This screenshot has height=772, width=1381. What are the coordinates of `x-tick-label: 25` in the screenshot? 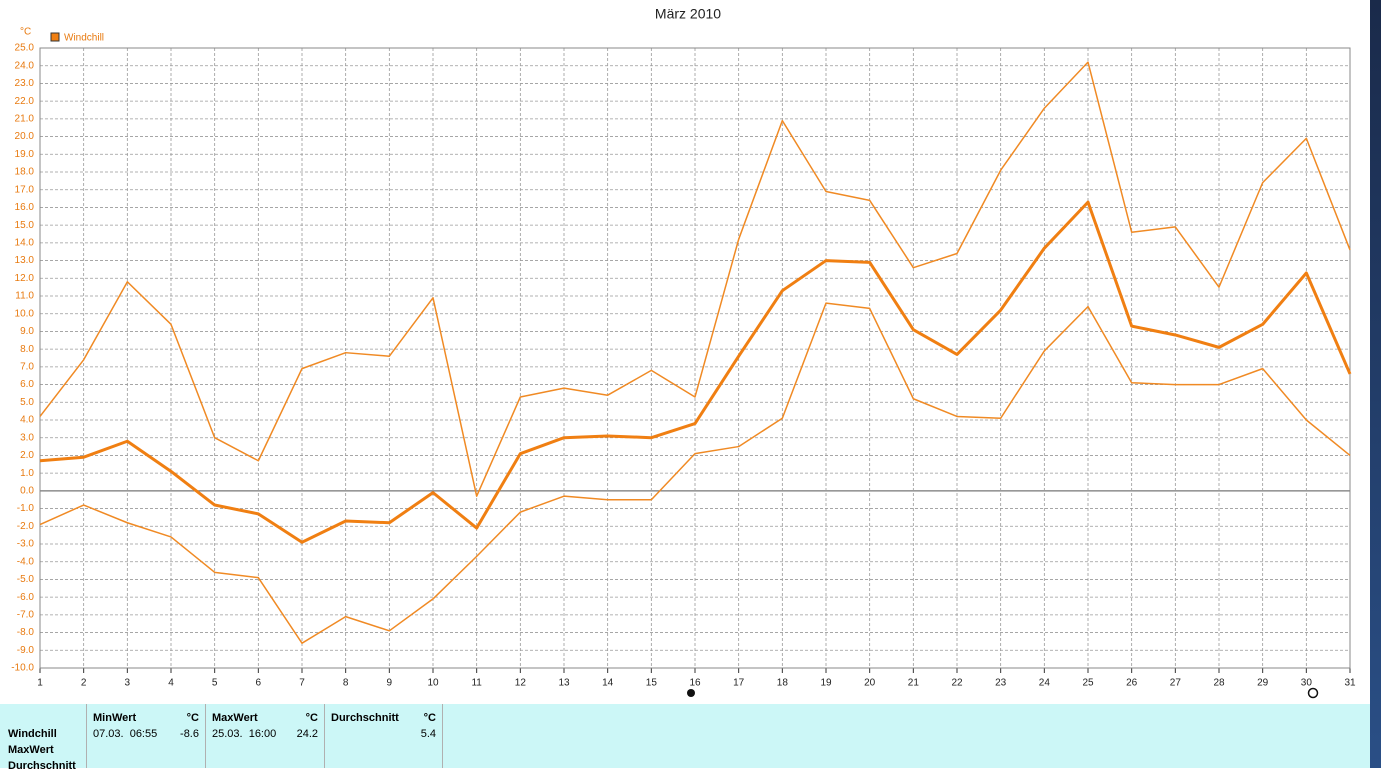 It's located at (1088, 683).